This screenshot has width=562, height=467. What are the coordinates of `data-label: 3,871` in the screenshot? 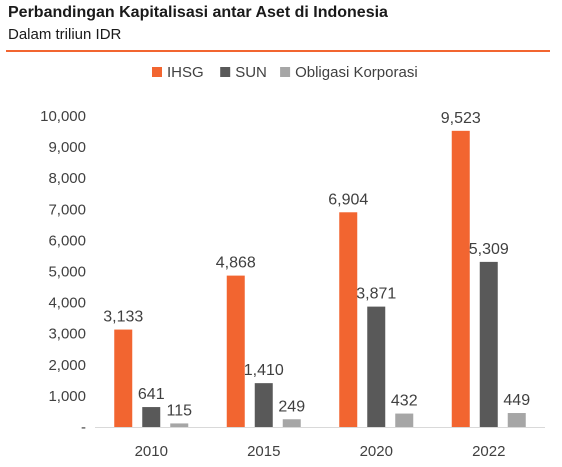 It's located at (376, 294).